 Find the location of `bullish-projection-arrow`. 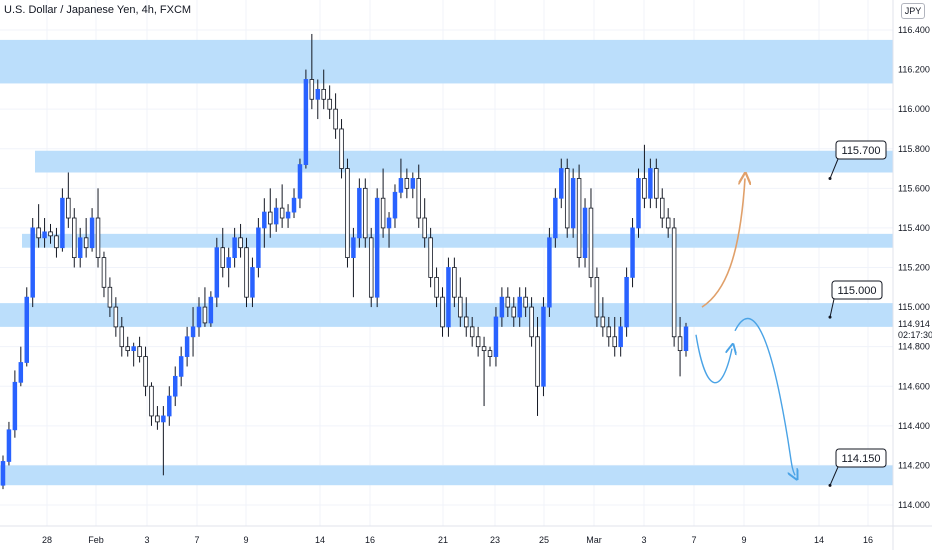

bullish-projection-arrow is located at coordinates (723, 243).